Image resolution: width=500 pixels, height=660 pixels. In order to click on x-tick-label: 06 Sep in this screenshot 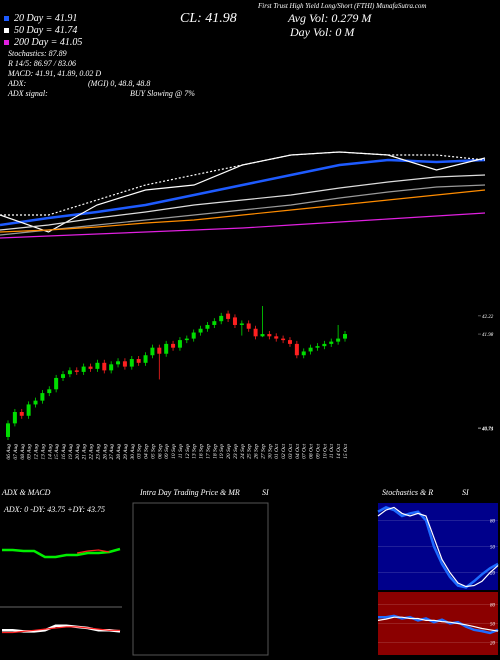, I will do `click(160, 451)`.